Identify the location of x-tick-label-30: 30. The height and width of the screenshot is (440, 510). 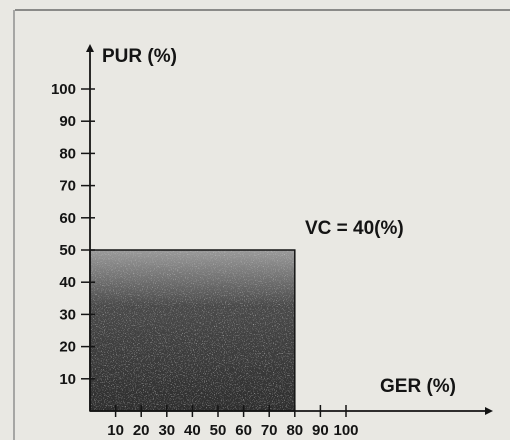
(166, 430).